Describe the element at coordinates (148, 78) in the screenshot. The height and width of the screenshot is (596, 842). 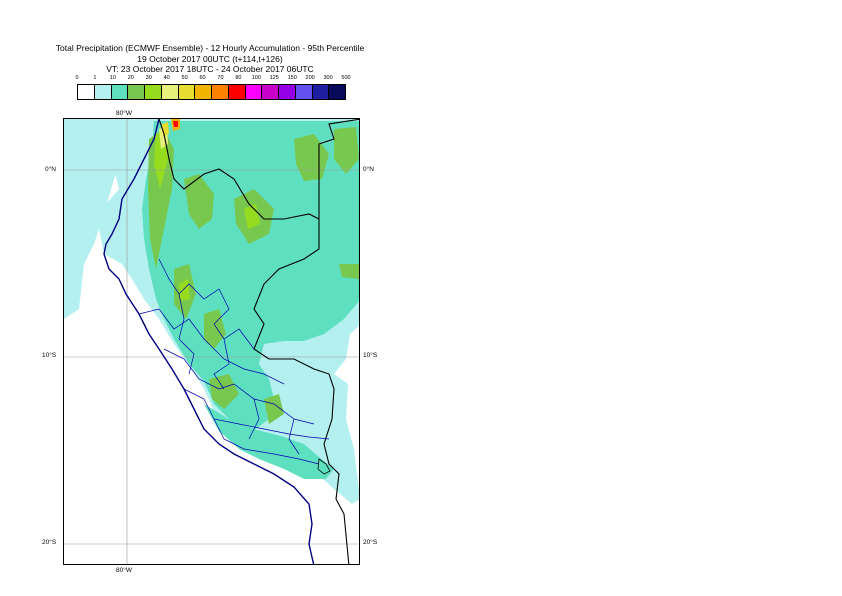
I see `legend-tick-label: 30` at that location.